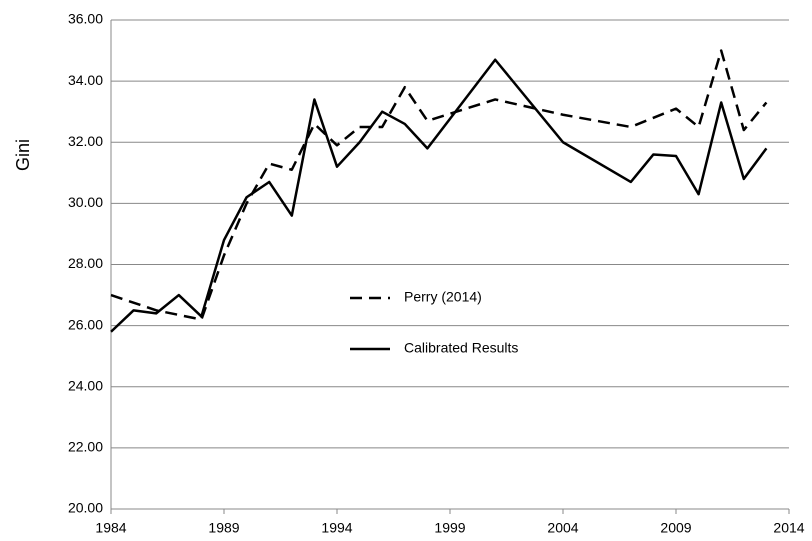 The image size is (812, 541). Describe the element at coordinates (562, 528) in the screenshot. I see `x-tick-label: 2004` at that location.